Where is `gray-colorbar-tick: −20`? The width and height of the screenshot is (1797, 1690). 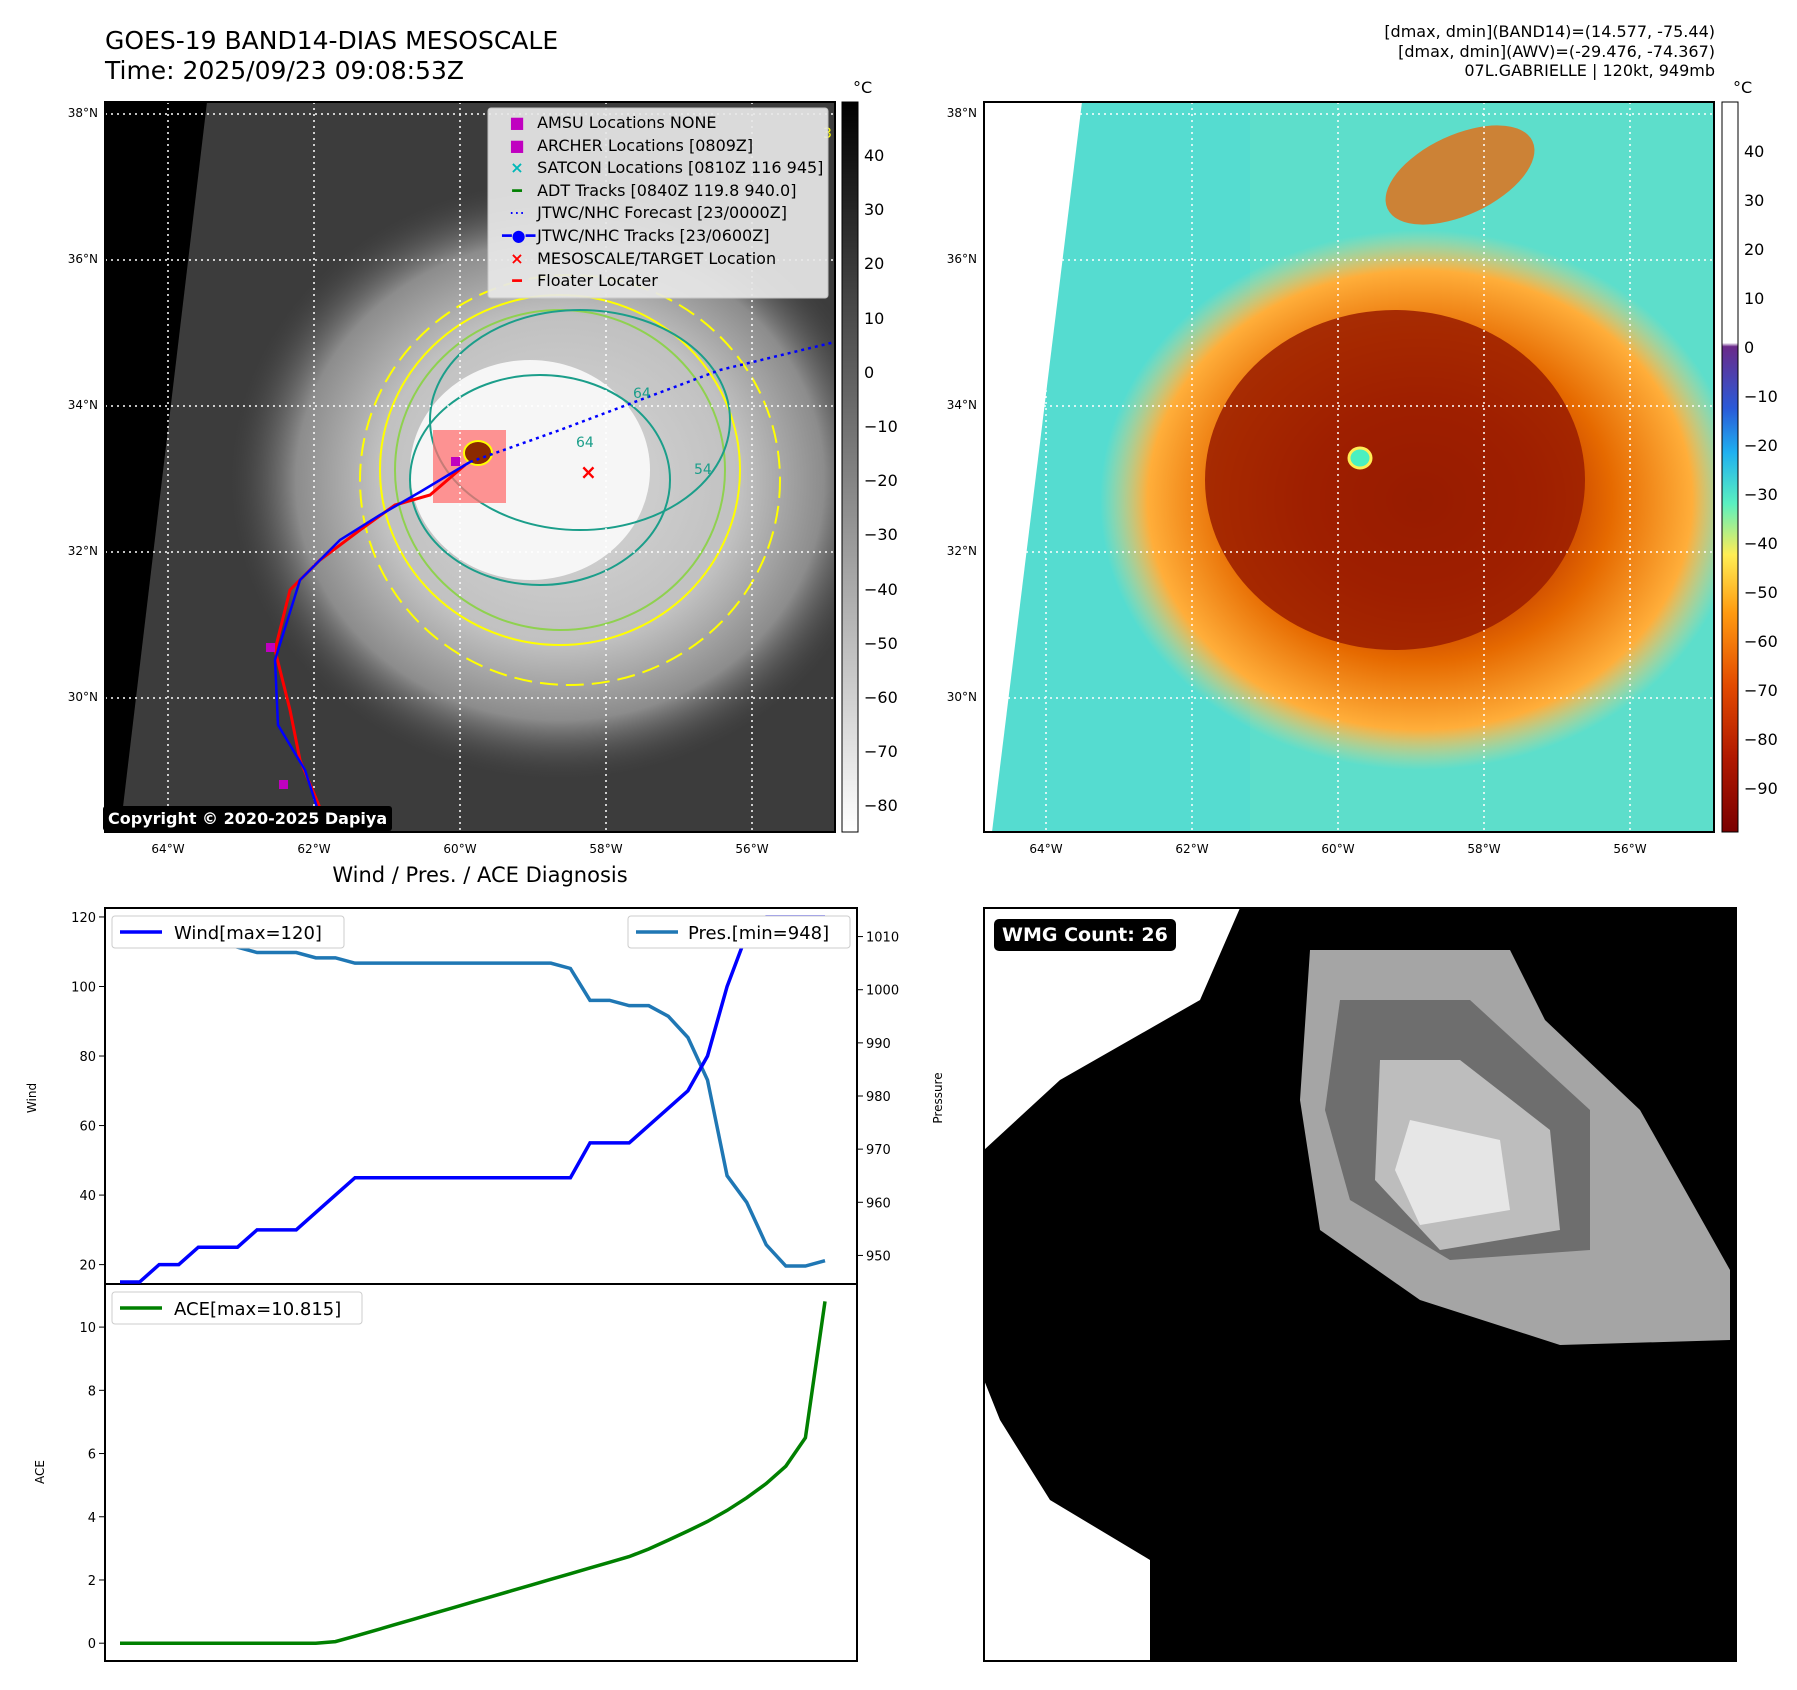 gray-colorbar-tick: −20 is located at coordinates (881, 481).